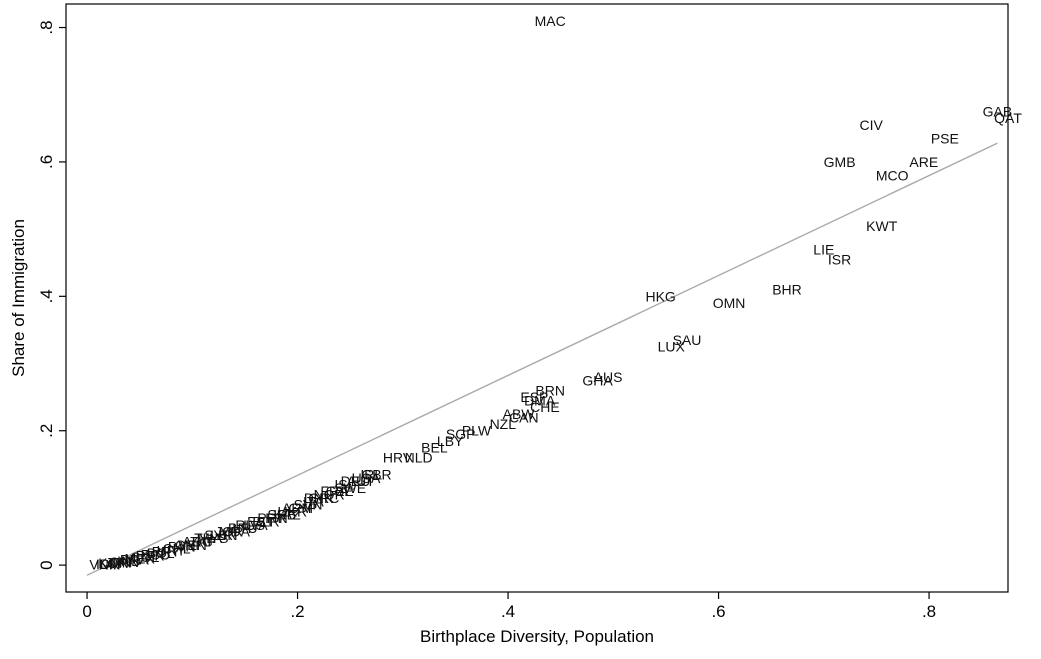  I want to click on point-label-pry: PRY, so click(166, 552).